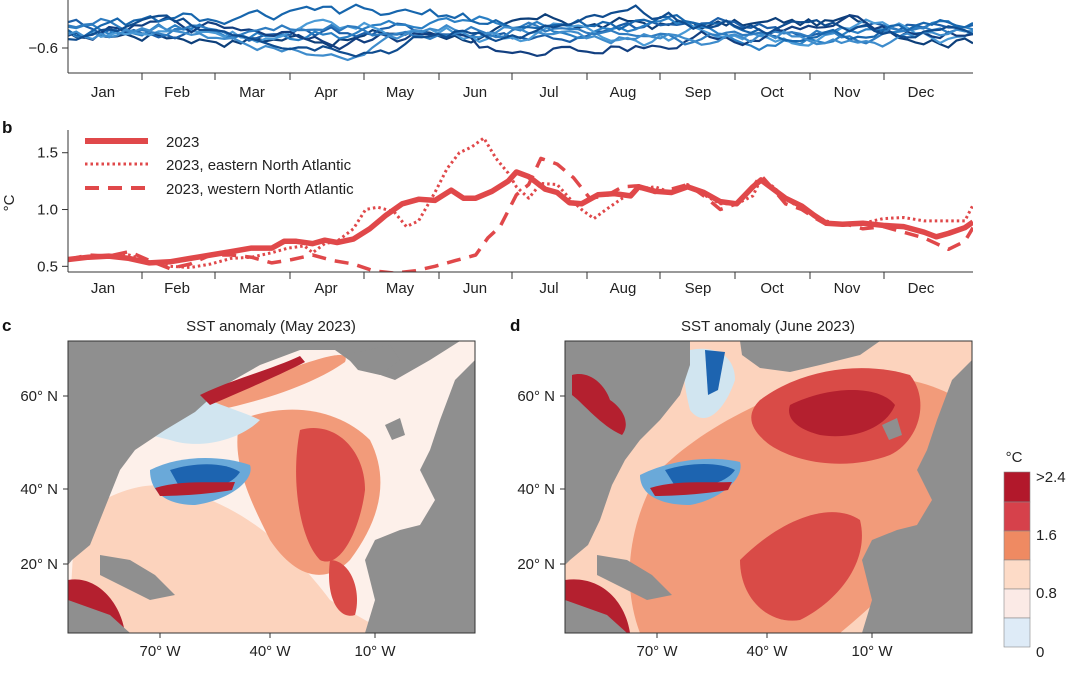 The height and width of the screenshot is (675, 1080). What do you see at coordinates (772, 288) in the screenshot?
I see `panel-b-x-tick-label: Oct` at bounding box center [772, 288].